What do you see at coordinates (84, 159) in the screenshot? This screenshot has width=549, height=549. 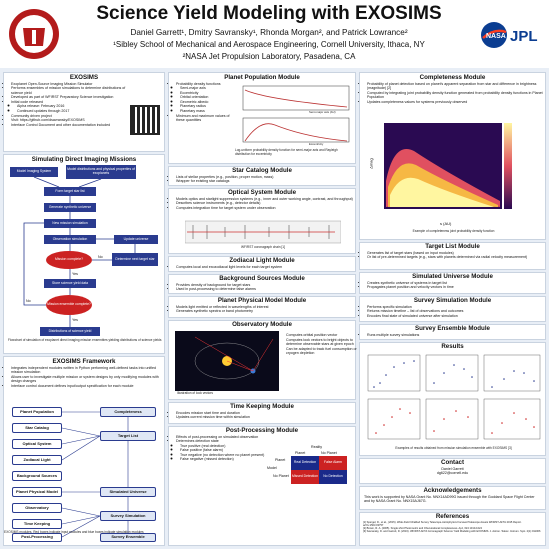 I see `simdim-title: Simulating Direct Imaging Missions` at bounding box center [84, 159].